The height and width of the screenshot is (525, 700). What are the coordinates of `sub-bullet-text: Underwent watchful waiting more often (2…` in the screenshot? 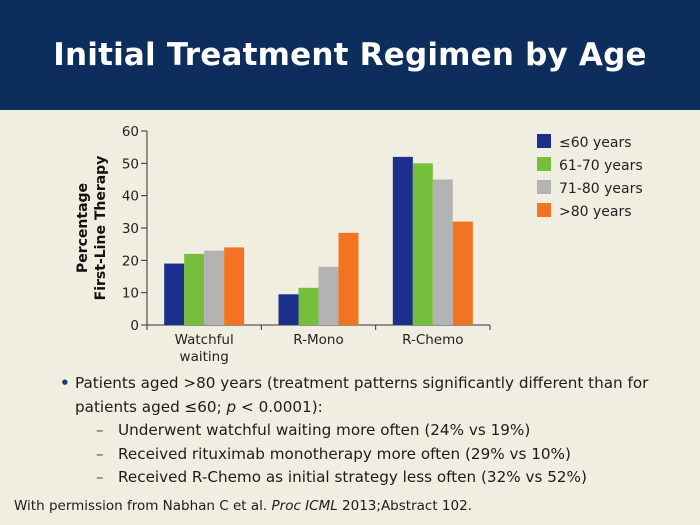 It's located at (324, 430).